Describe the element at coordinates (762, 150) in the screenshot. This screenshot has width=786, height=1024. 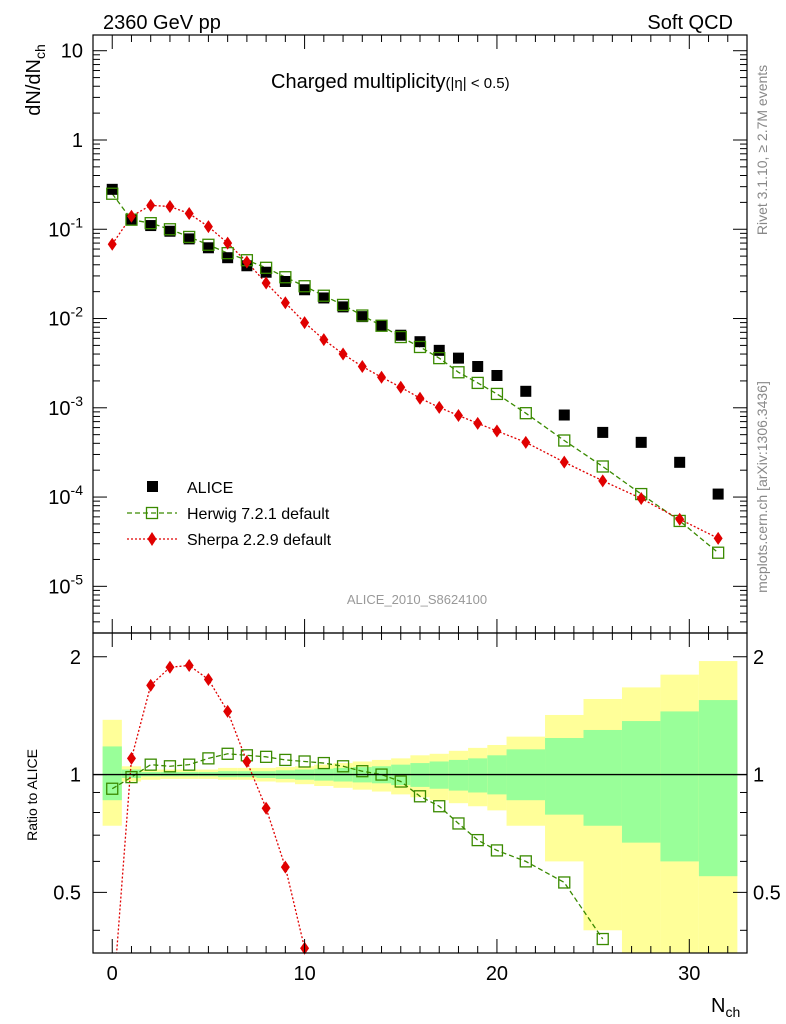
I see `rivet-label: Rivet 3.1.10, ≥ 2.7M events` at that location.